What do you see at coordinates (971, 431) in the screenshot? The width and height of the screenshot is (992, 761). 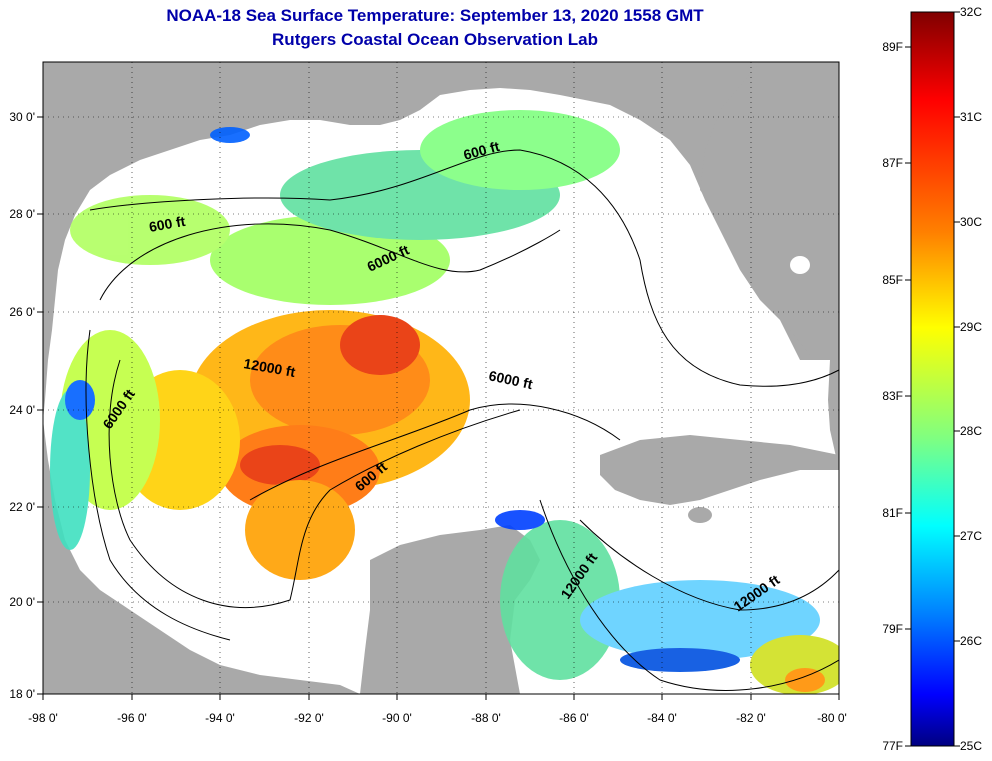 I see `colorbar-c-label: 28C` at bounding box center [971, 431].